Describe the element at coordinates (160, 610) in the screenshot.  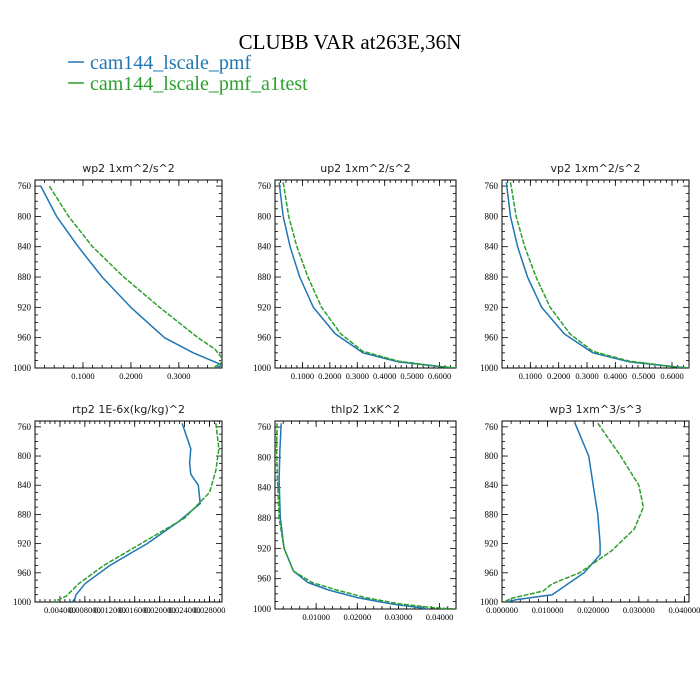
I see `xtick-label: 0.020000` at that location.